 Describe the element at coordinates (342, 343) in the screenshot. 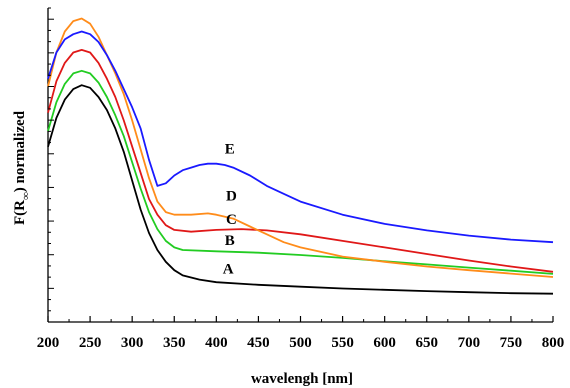

I see `x-tick-label: 550` at that location.